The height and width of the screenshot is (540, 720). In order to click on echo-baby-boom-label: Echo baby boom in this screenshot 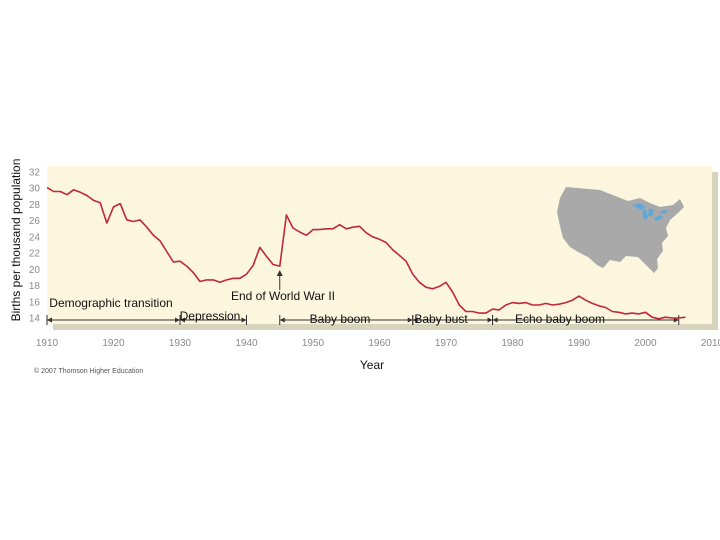, I will do `click(560, 319)`.